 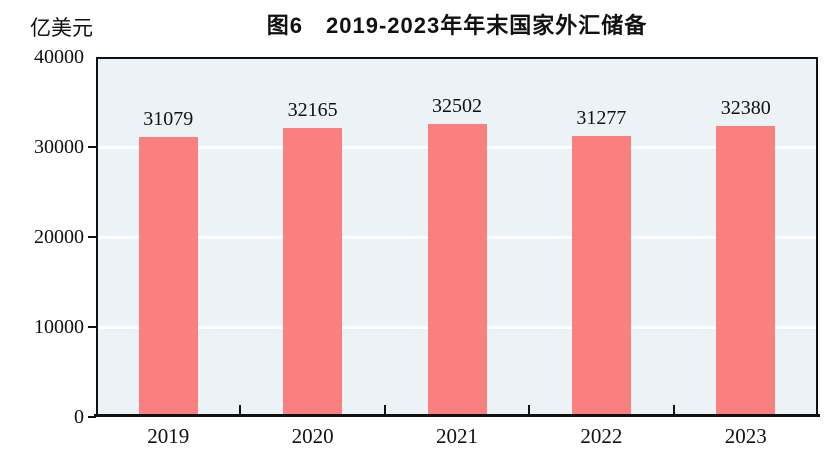 I want to click on y-tick-label-0: 0, so click(x=79, y=417).